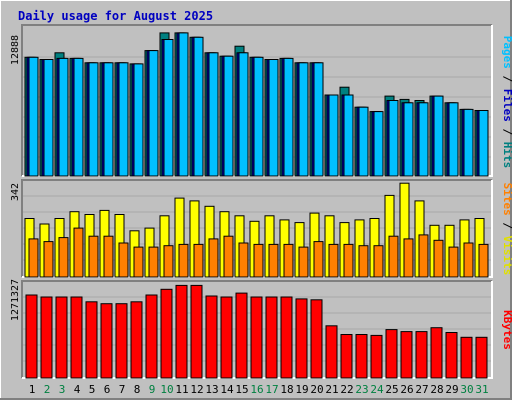 This screenshot has width=512, height=400. What do you see at coordinates (451, 389) in the screenshot?
I see `day-label: 29` at bounding box center [451, 389].